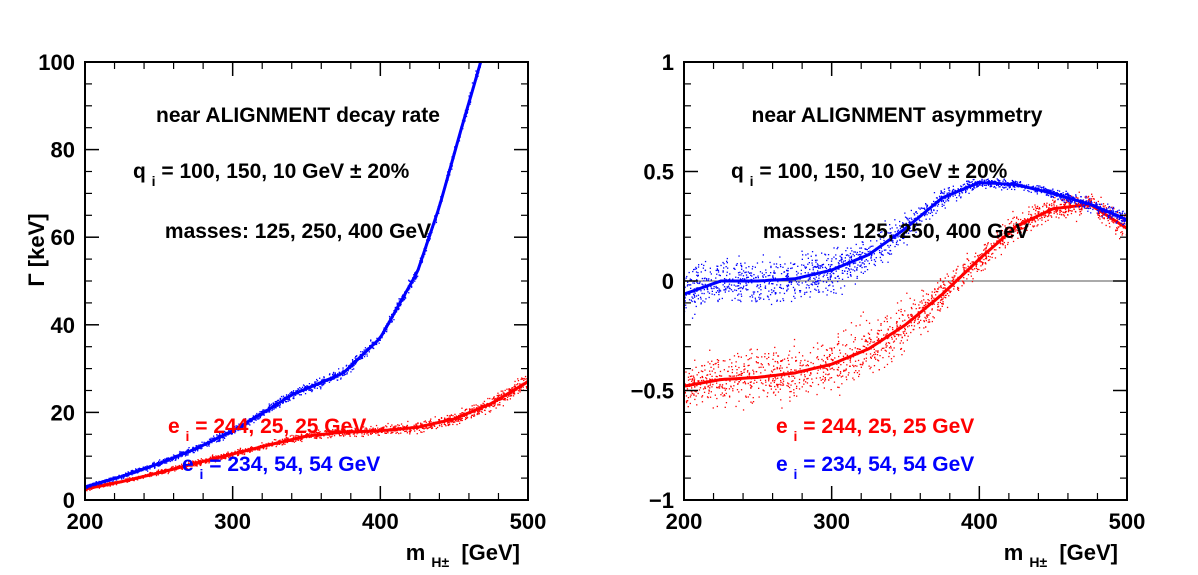 Image resolution: width=1198 pixels, height=575 pixels. I want to click on left-x-tick-label: 500, so click(528, 521).